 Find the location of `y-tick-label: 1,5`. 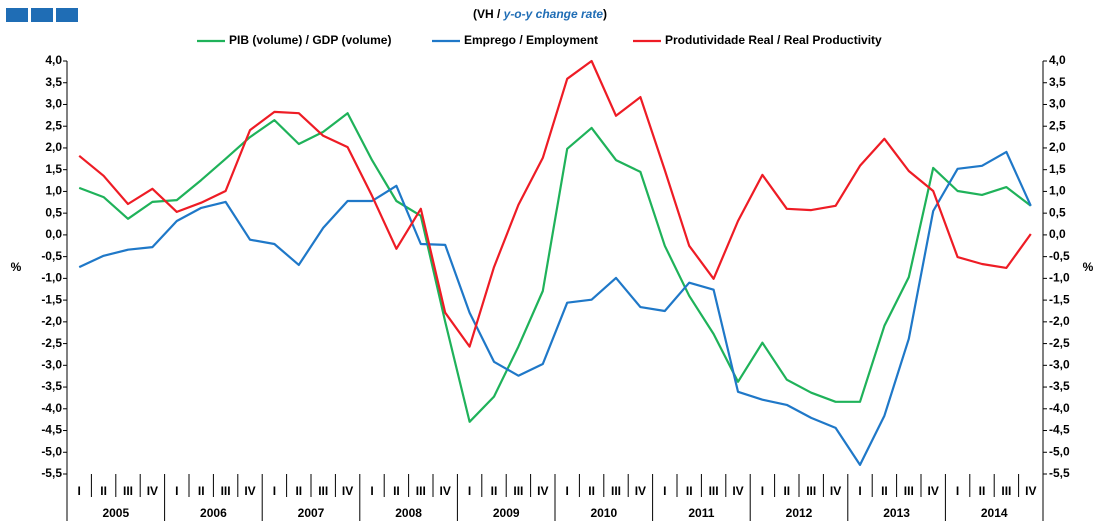

y-tick-label: 1,5 is located at coordinates (53, 169).